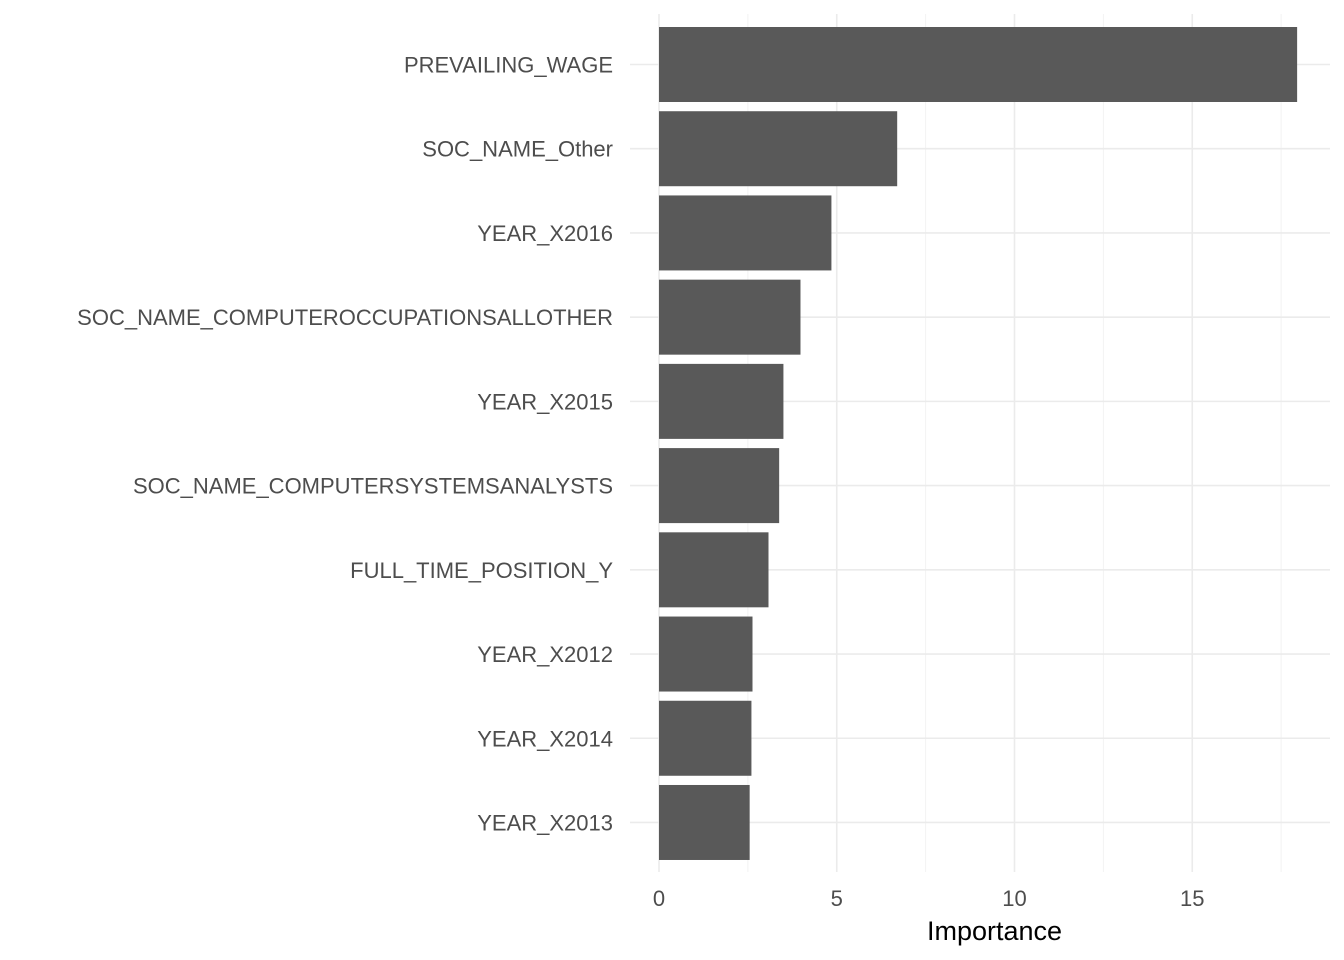  Describe the element at coordinates (545, 822) in the screenshot. I see `y-tick-label: YEAR_X2013` at that location.